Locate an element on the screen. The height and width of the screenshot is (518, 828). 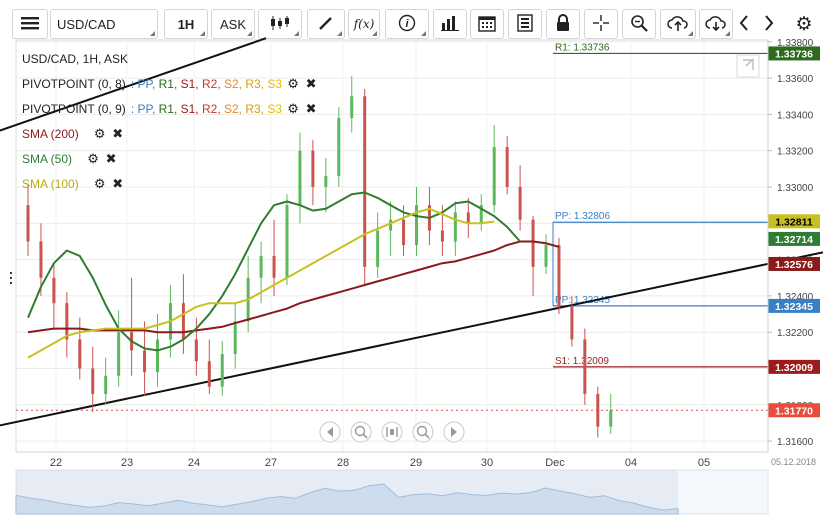
scroll-right-button is located at coordinates (769, 24).